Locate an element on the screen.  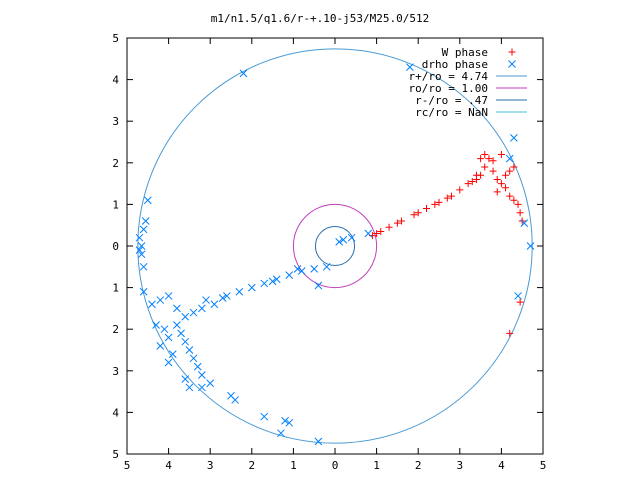
chart-title: m1/n1.5/q1.6/r-+.10-j53/M25.0/512 is located at coordinates (320, 18).